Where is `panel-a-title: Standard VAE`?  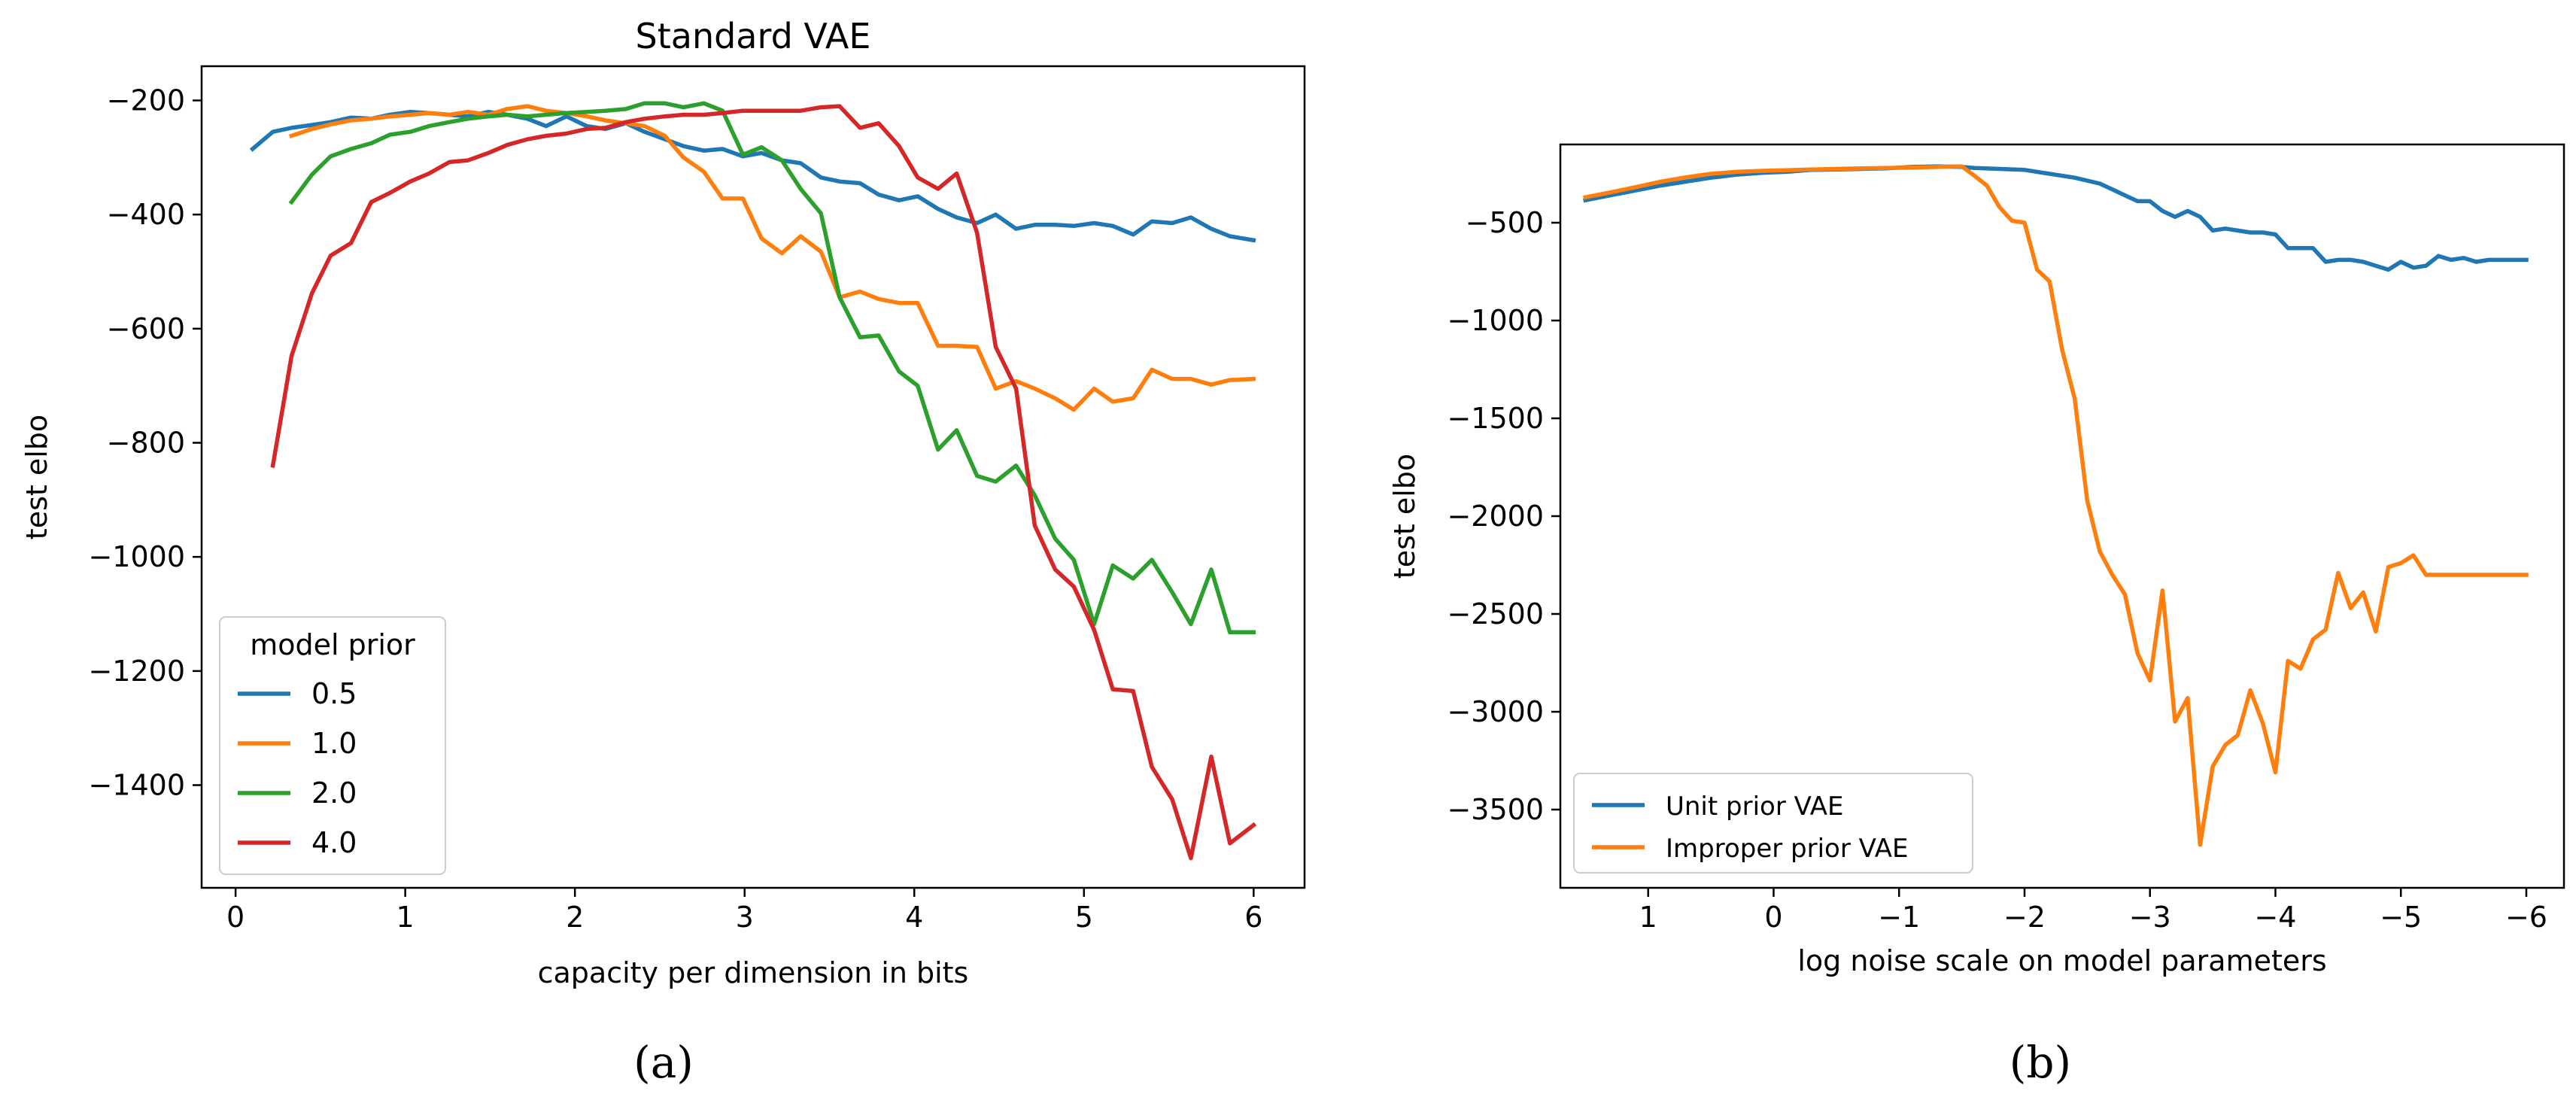 panel-a-title: Standard VAE is located at coordinates (753, 36).